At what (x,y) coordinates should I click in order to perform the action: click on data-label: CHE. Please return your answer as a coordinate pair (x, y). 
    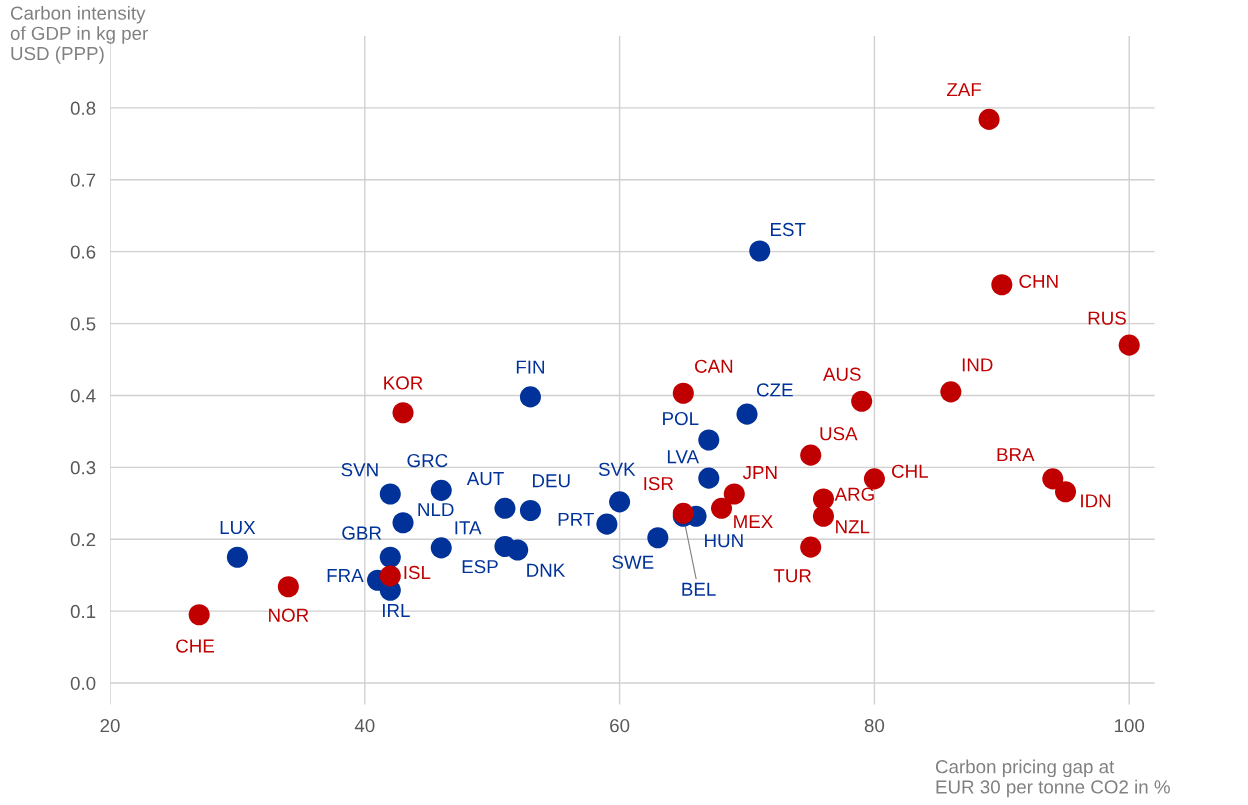
    Looking at the image, I should click on (195, 646).